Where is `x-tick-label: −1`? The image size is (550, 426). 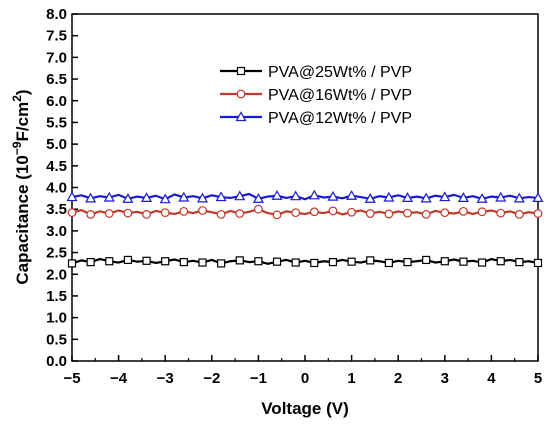
x-tick-label: −1 is located at coordinates (258, 378).